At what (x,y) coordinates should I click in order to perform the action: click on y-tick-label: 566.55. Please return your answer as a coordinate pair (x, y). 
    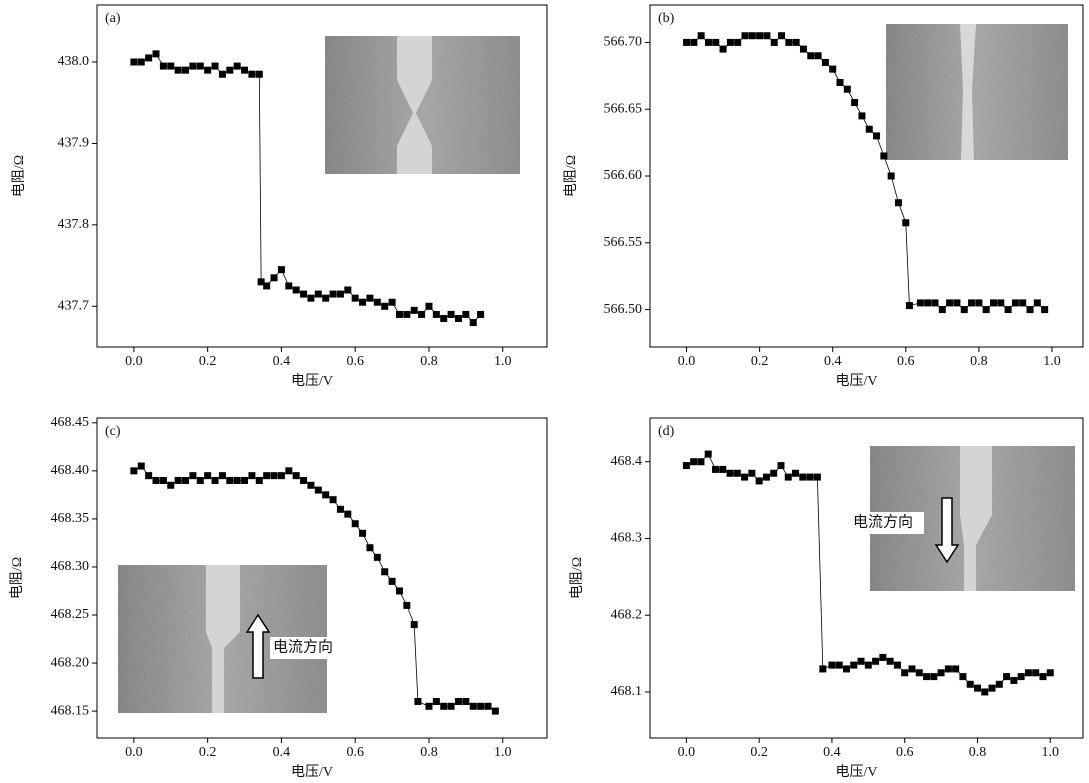
    Looking at the image, I should click on (623, 242).